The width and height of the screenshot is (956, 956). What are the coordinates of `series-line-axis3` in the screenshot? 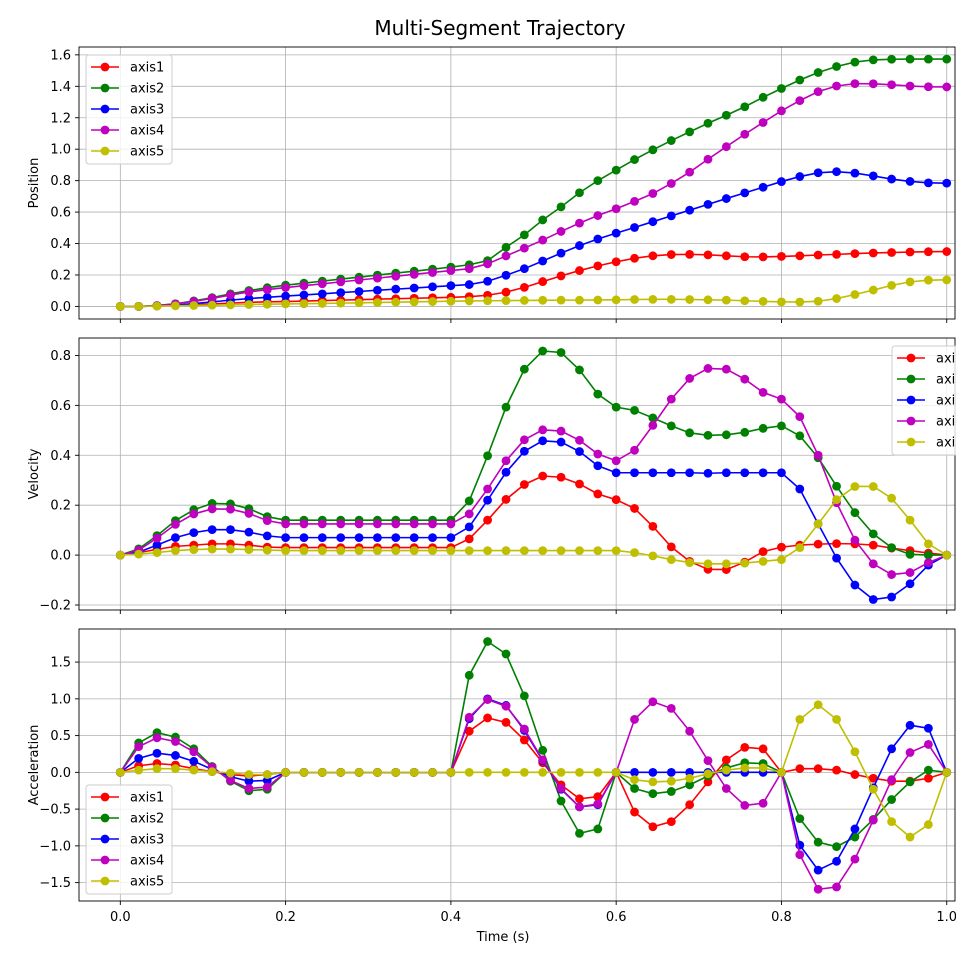 It's located at (534, 520).